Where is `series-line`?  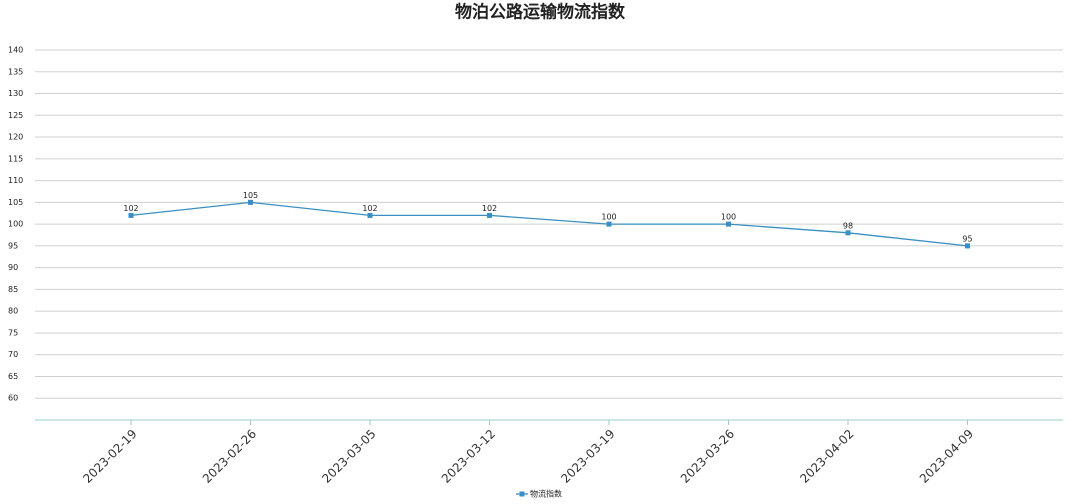 series-line is located at coordinates (549, 224).